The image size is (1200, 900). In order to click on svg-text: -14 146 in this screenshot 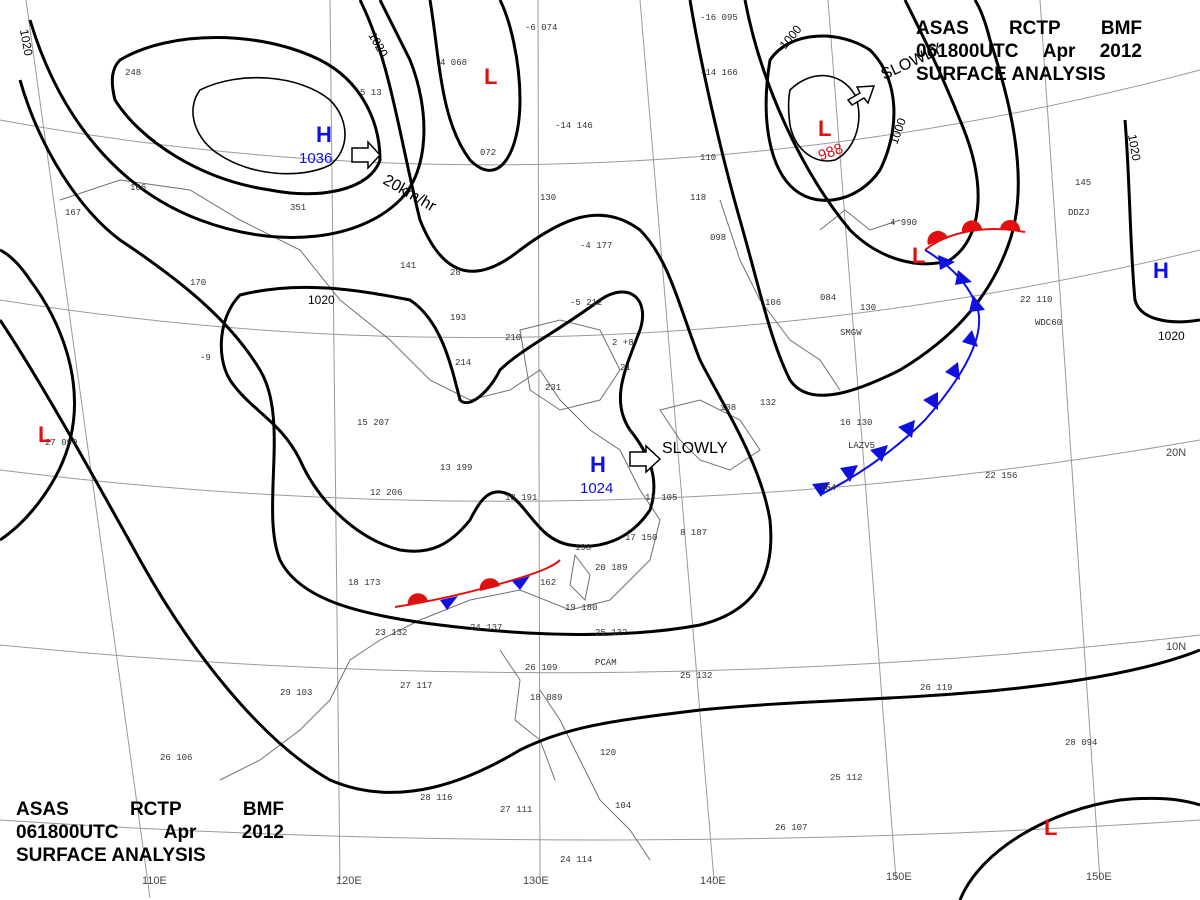, I will do `click(574, 126)`.